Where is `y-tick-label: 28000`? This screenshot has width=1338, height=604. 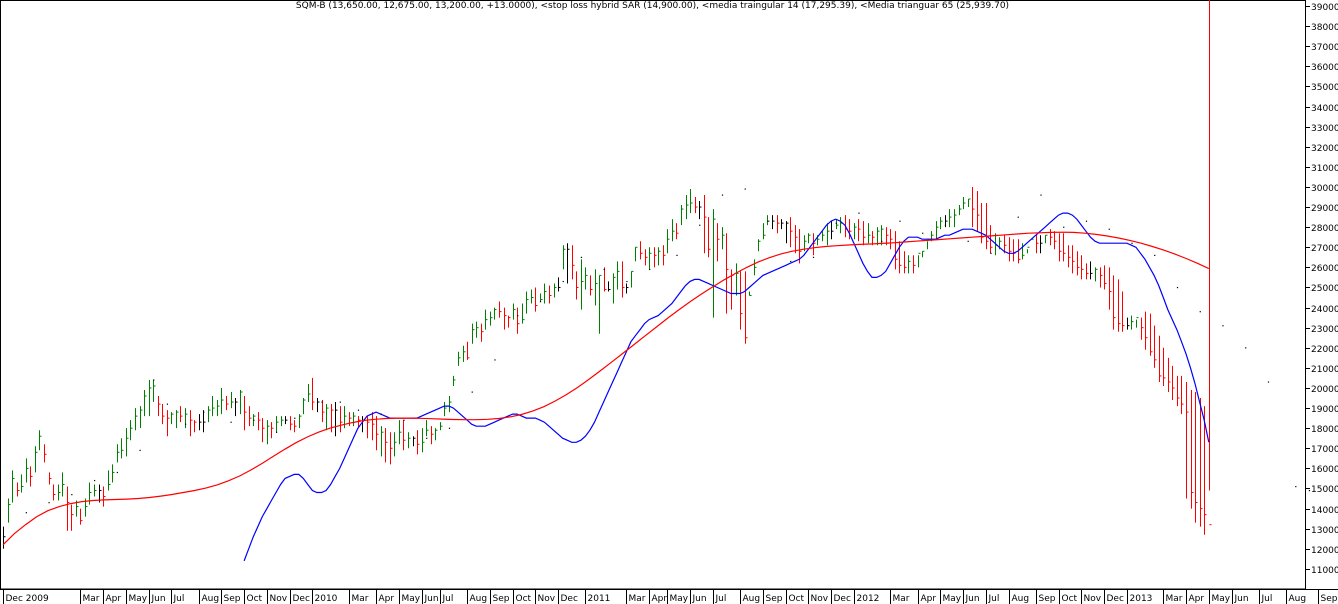
y-tick-label: 28000 is located at coordinates (1324, 229).